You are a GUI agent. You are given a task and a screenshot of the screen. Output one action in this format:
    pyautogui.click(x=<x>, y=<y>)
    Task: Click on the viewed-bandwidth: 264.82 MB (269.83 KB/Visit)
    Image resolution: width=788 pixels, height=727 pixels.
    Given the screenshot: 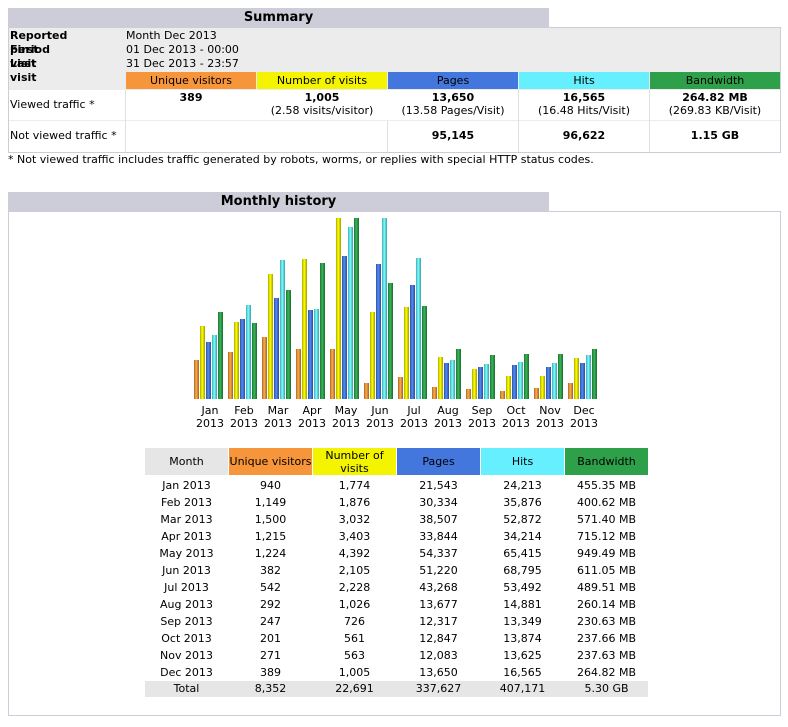 What is the action you would take?
    pyautogui.click(x=715, y=104)
    